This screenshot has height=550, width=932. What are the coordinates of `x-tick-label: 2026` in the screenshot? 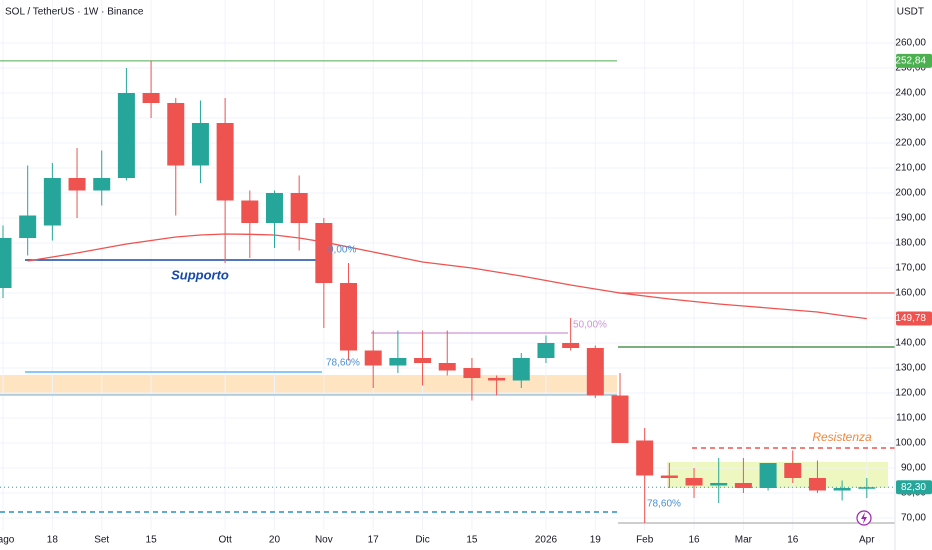 It's located at (546, 540).